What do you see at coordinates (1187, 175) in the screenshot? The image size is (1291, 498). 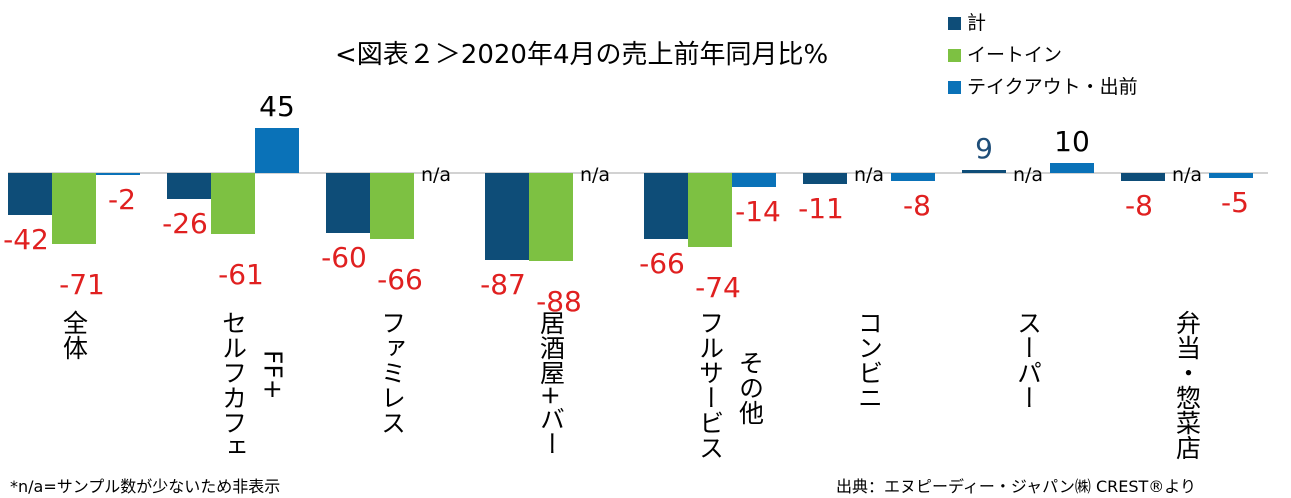 I see `data-label-2-8: n/a` at bounding box center [1187, 175].